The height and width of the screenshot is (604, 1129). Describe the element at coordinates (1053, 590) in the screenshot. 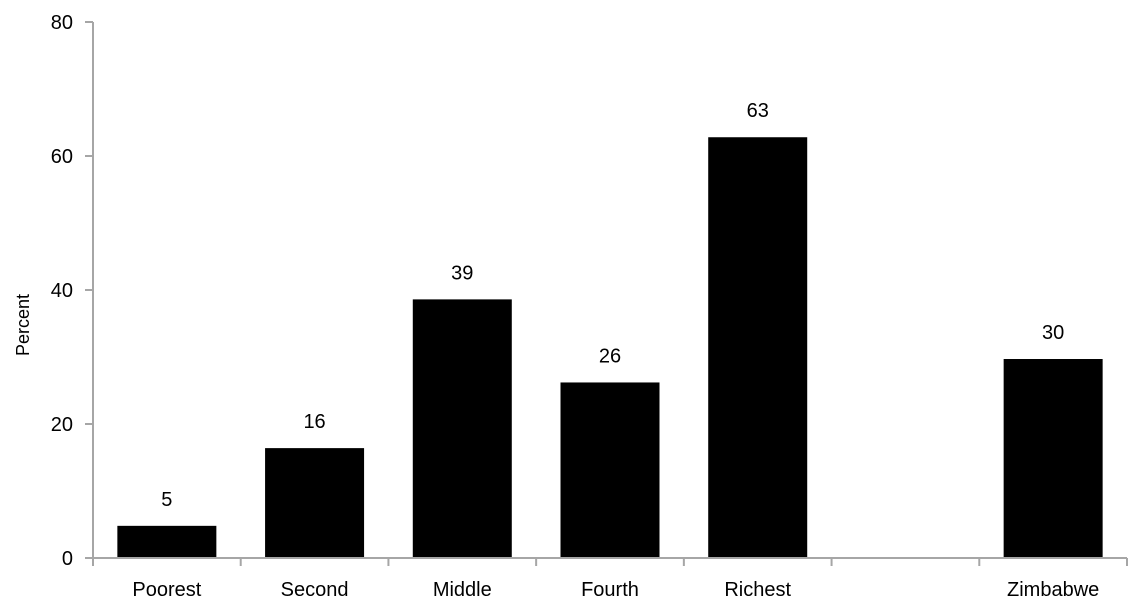

I see `x-tick-label: Zimbabwe` at that location.